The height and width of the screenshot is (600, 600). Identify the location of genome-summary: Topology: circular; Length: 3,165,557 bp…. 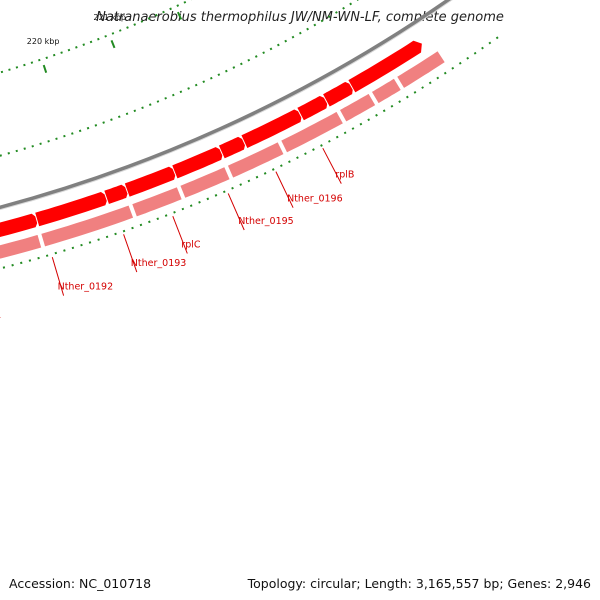
(419, 583).